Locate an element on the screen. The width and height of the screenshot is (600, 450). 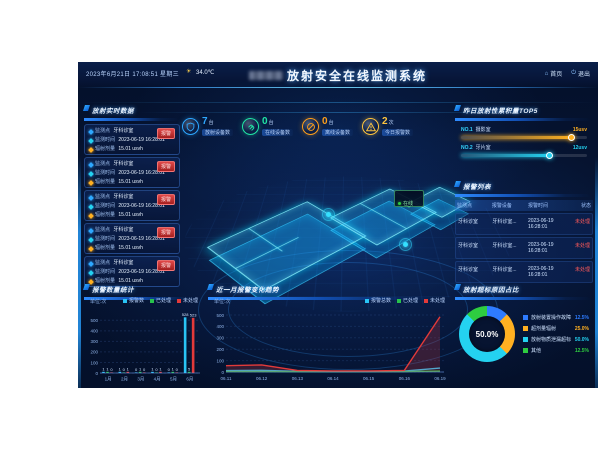
cell-time: 2023-06-19 16:28:01 is located at coordinates (540, 272).